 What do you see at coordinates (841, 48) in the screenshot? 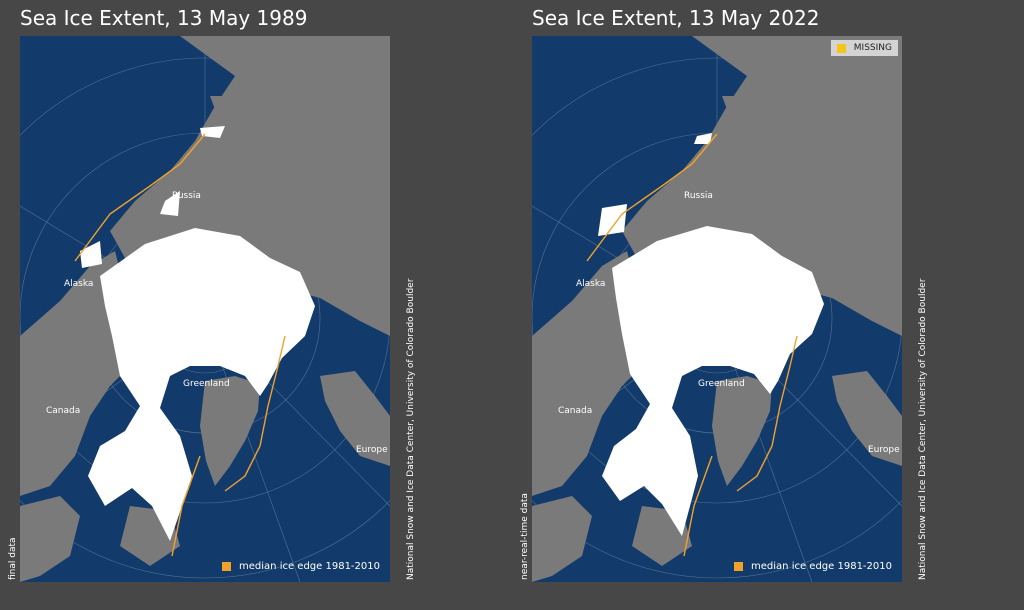
I see `missing-swatch` at bounding box center [841, 48].